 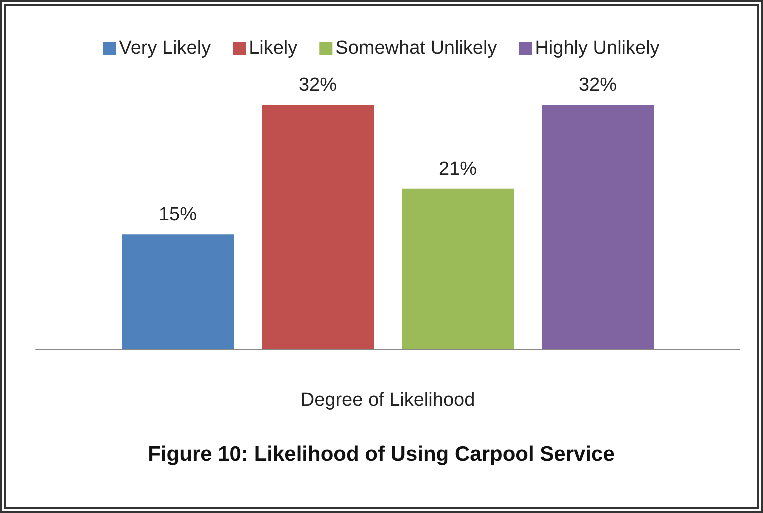 What do you see at coordinates (597, 48) in the screenshot?
I see `legend-label: Highly Unlikely` at bounding box center [597, 48].